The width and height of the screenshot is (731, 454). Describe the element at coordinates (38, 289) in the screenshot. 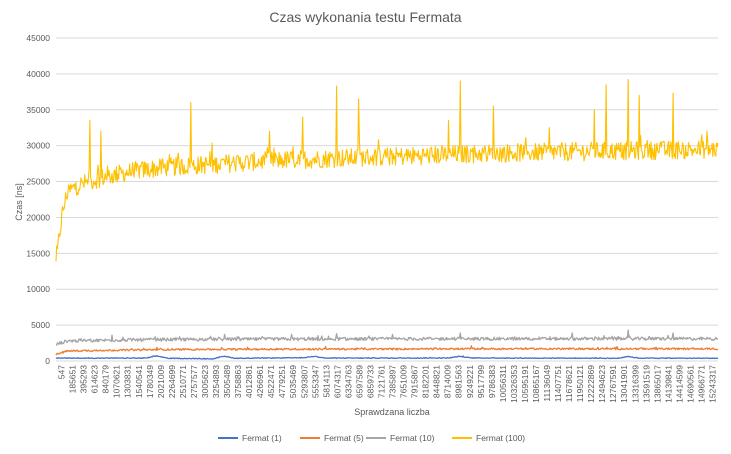

I see `y-tick-label: 10000` at that location.